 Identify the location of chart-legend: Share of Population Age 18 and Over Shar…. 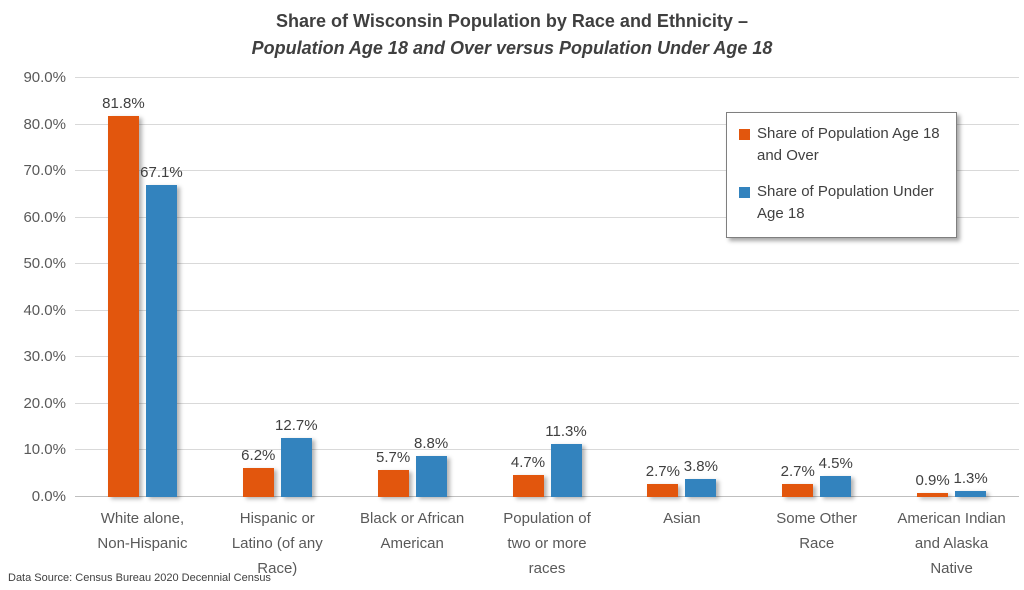
(841, 175).